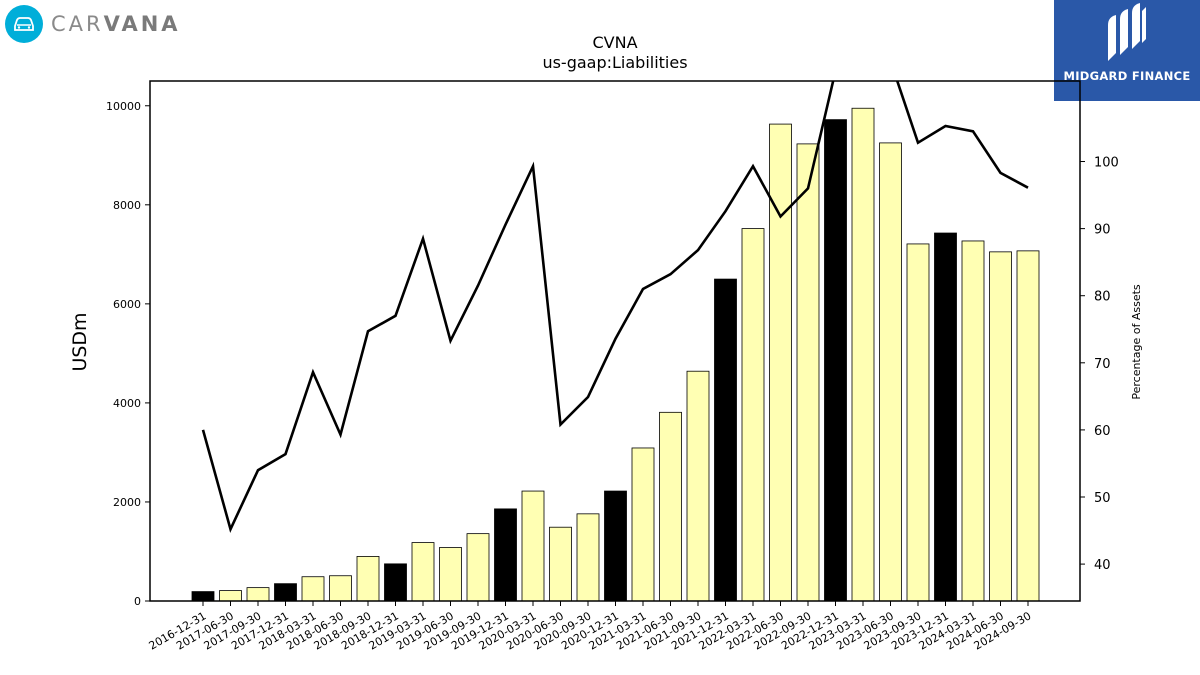 The height and width of the screenshot is (675, 1200). I want to click on y2-tick-label-90: 90, so click(1102, 230).